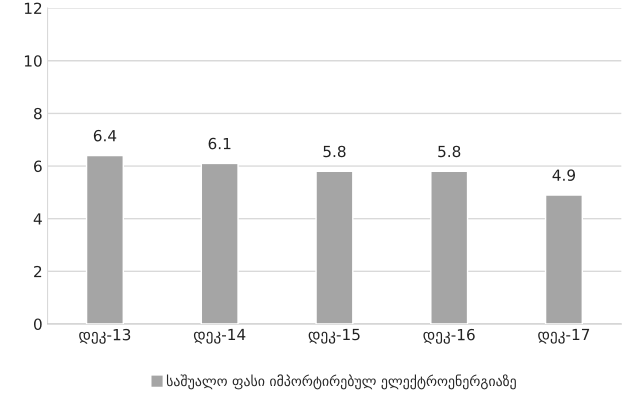 The height and width of the screenshot is (405, 634). Describe the element at coordinates (38, 272) in the screenshot. I see `y-tick-label: 2` at that location.